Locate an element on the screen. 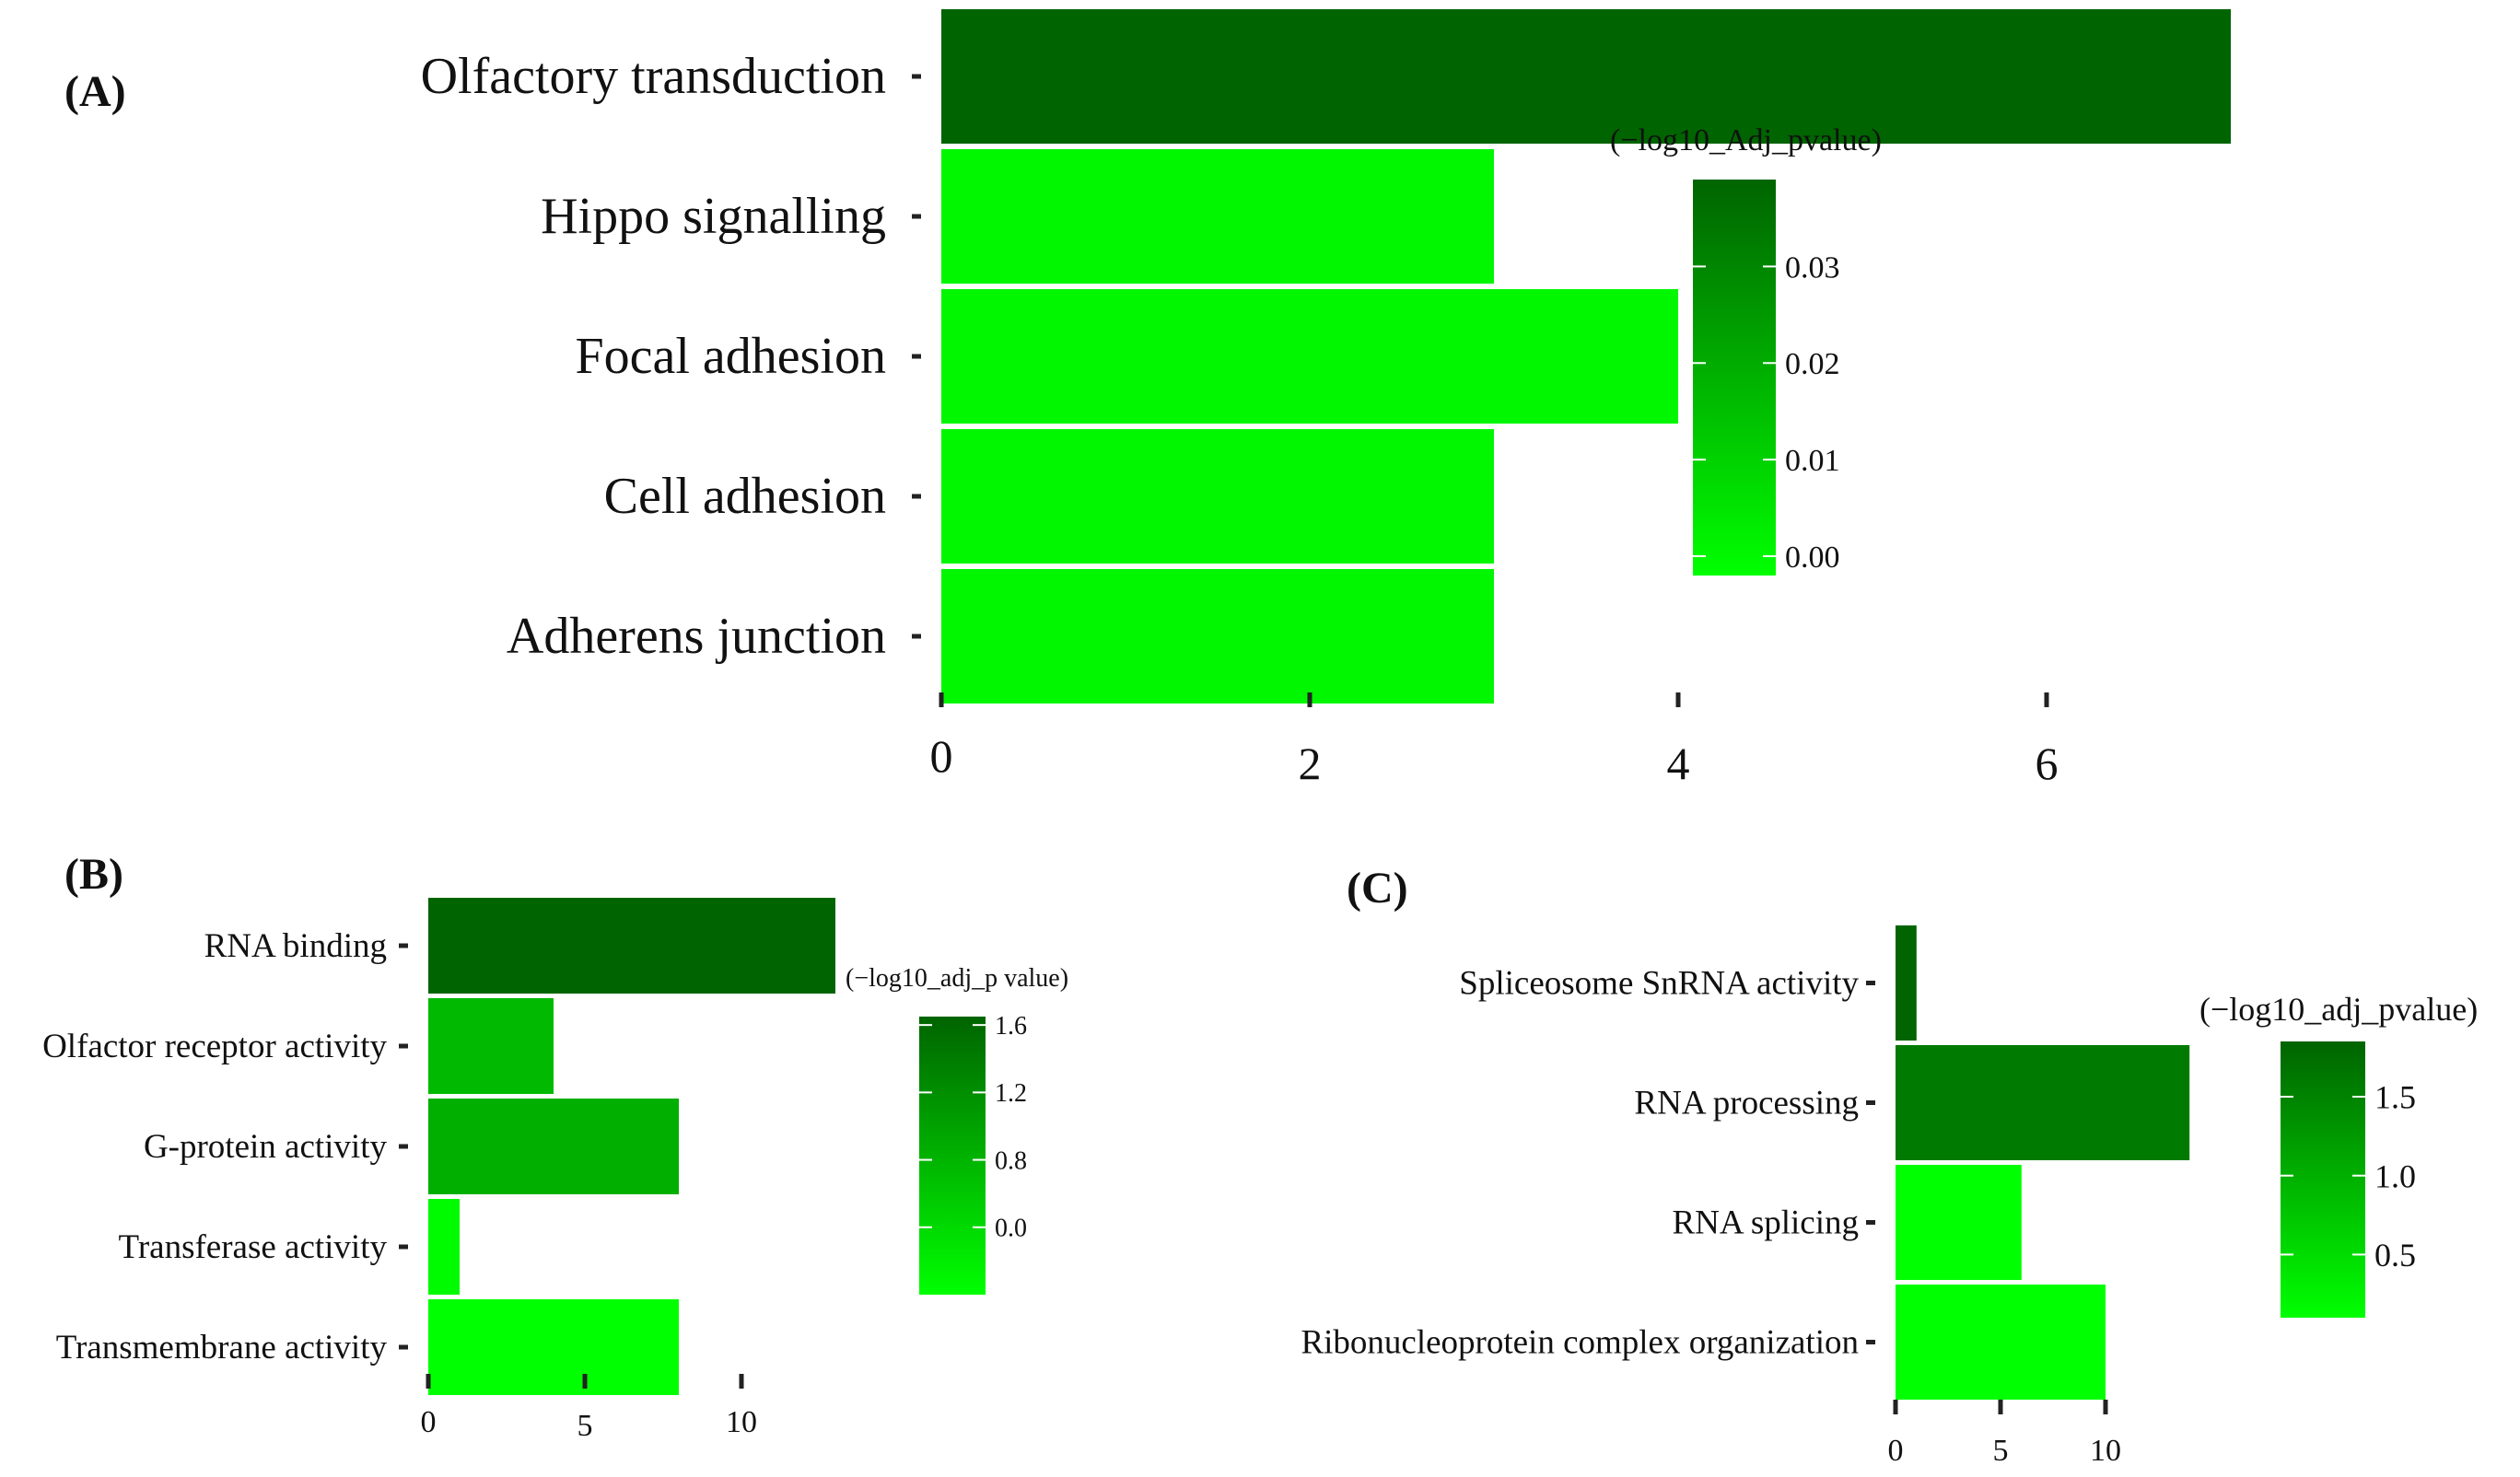 The image size is (2520, 1477). panel-a-legend: (−log10_Adj_pvalue) 0.00 0.01 0.02 0.03 is located at coordinates (1746, 349).